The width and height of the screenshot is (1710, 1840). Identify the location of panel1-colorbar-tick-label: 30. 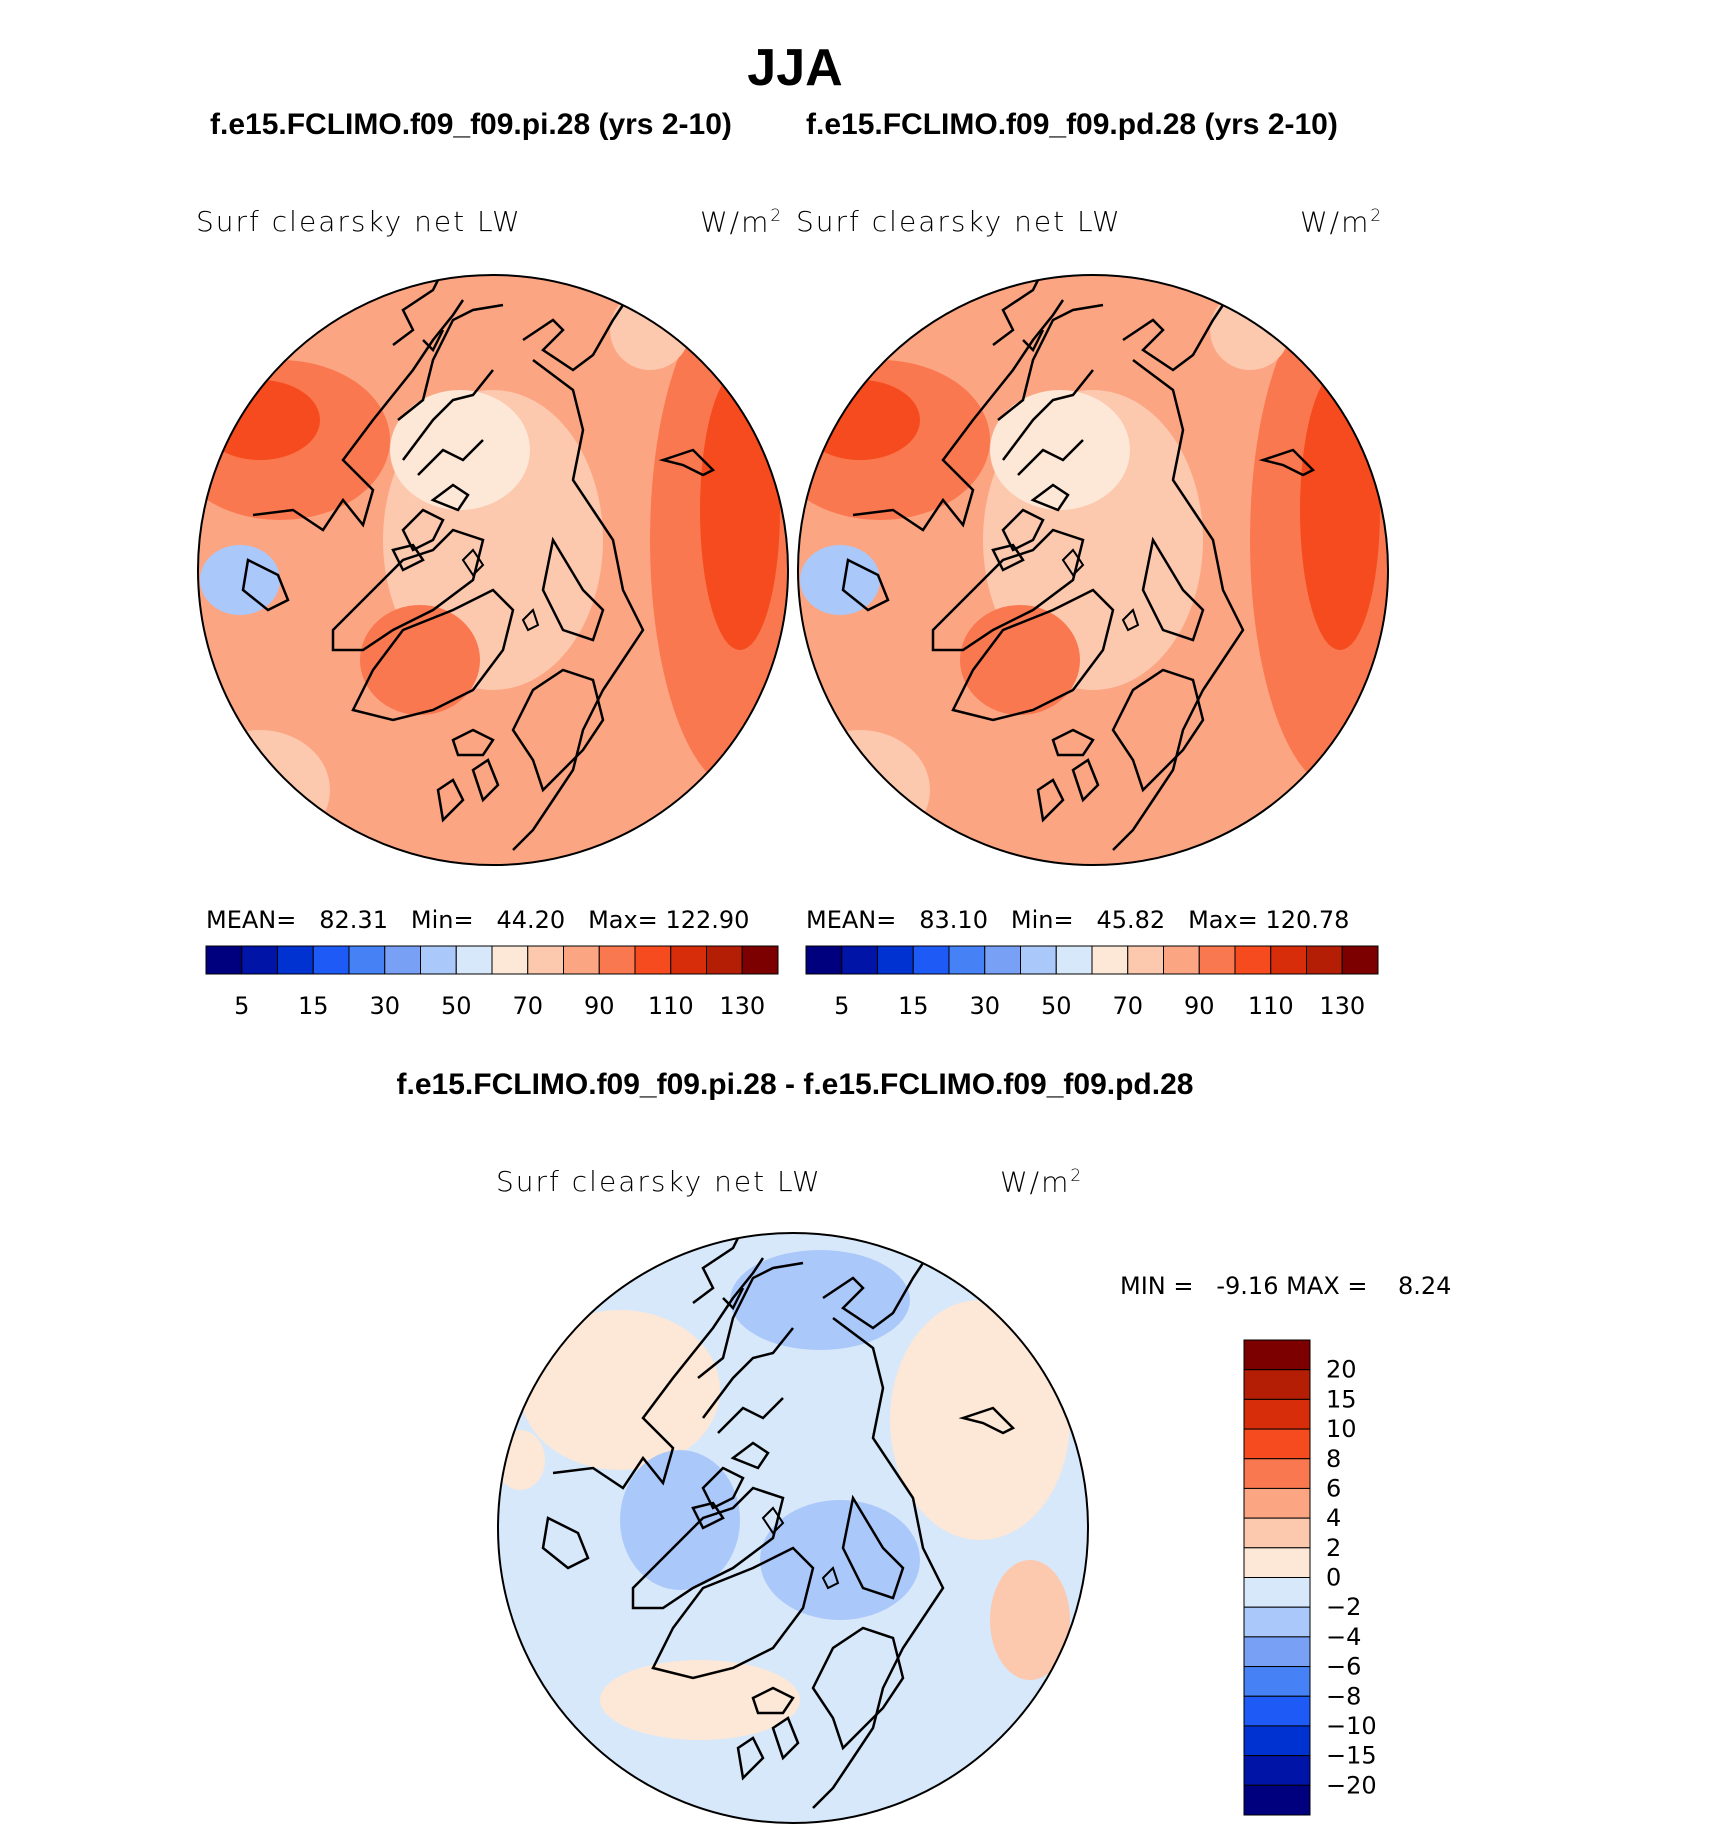
(384, 1006).